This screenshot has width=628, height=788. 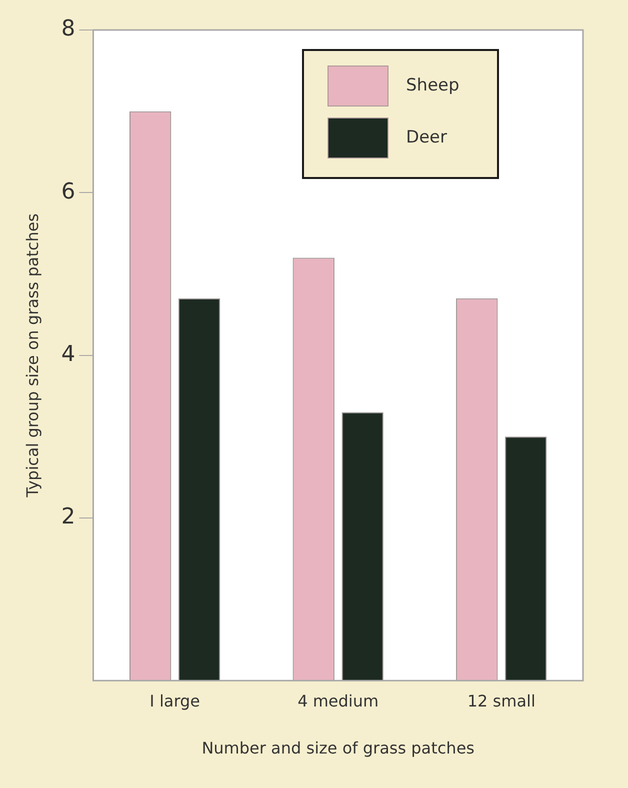 I want to click on x-tick-label: I large, so click(x=175, y=700).